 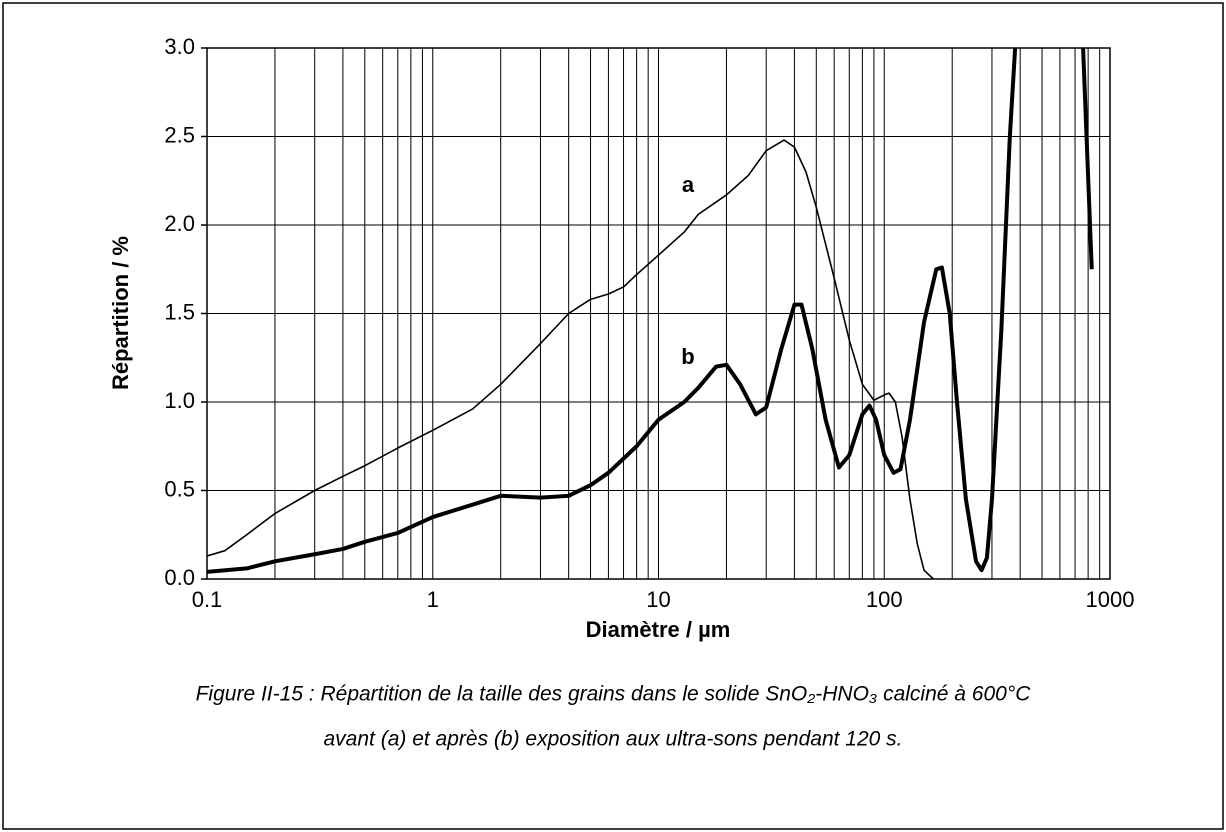 What do you see at coordinates (179, 311) in the screenshot?
I see `y-tick-label: 1.5` at bounding box center [179, 311].